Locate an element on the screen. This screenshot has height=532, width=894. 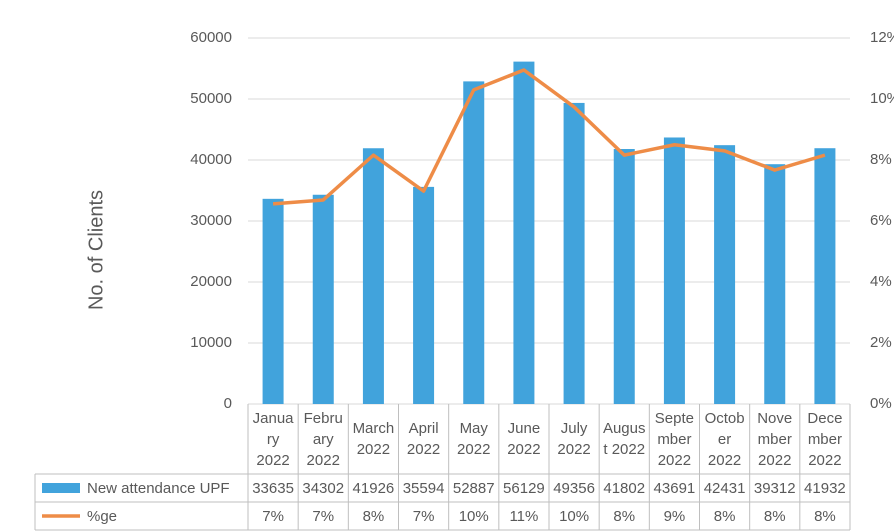
y2-tick-label: 4% is located at coordinates (881, 281).